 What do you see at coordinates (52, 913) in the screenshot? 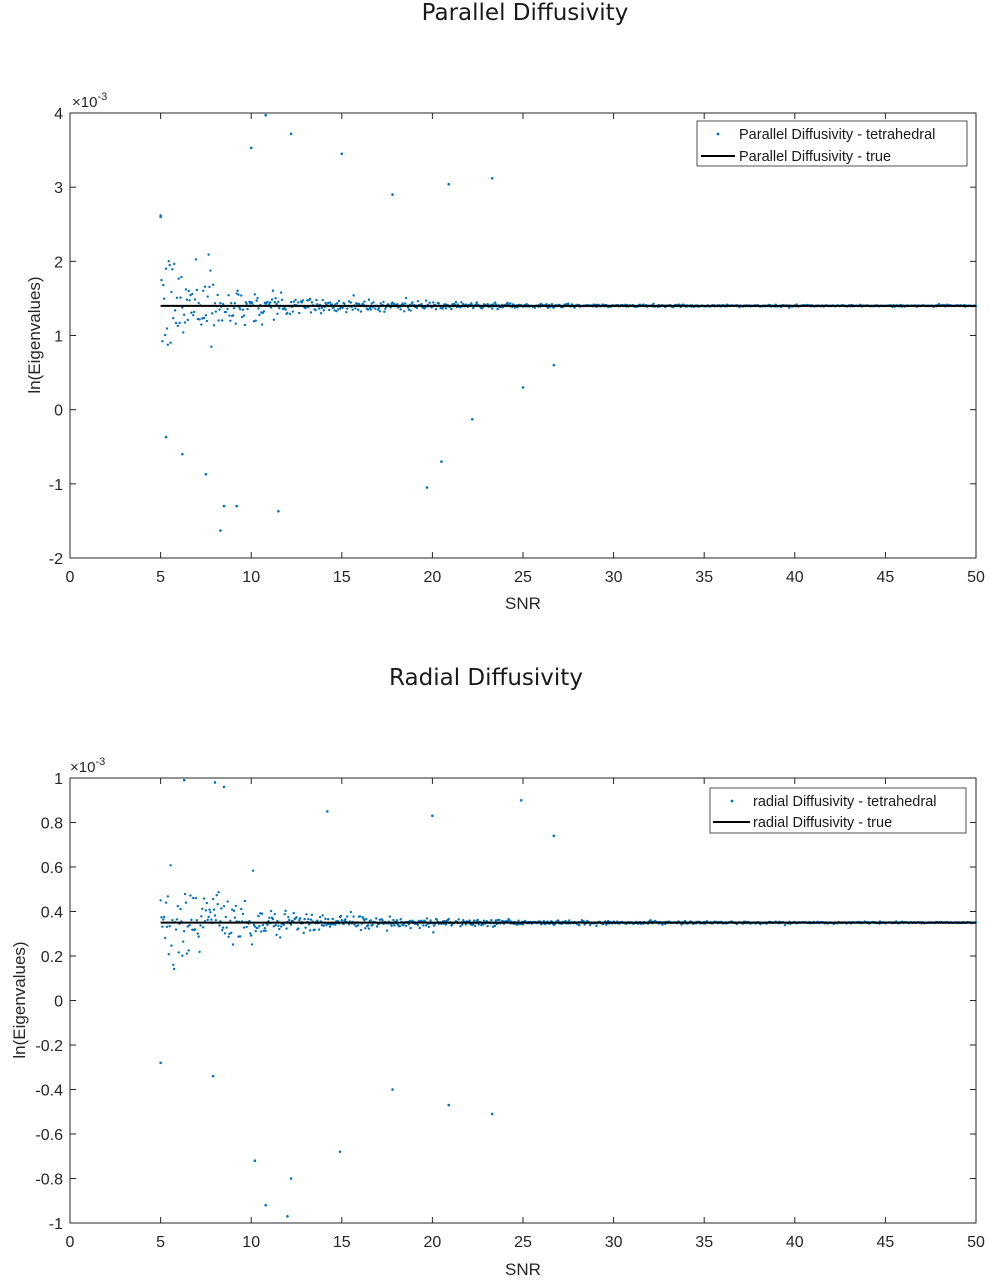
I see `y-tick-label: 0.4` at bounding box center [52, 913].